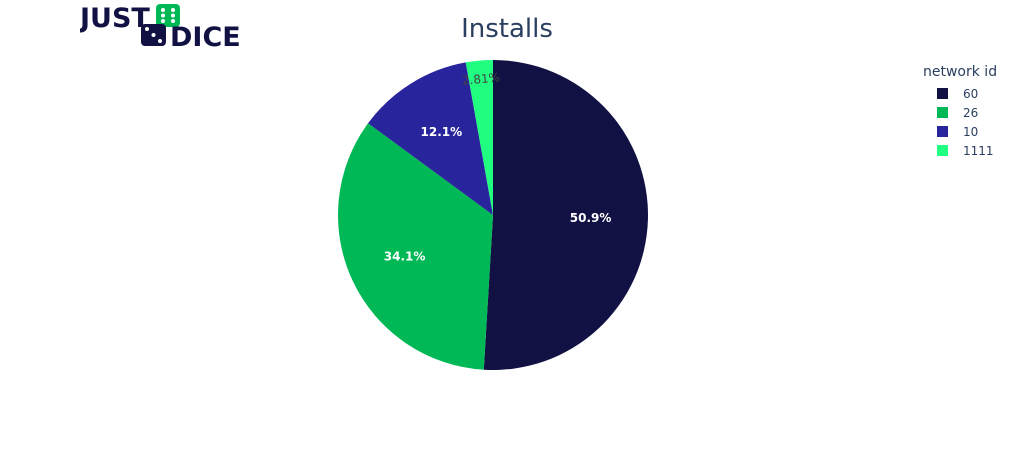 This screenshot has width=1014, height=450. What do you see at coordinates (153, 35) in the screenshot?
I see `dark-die-icon` at bounding box center [153, 35].